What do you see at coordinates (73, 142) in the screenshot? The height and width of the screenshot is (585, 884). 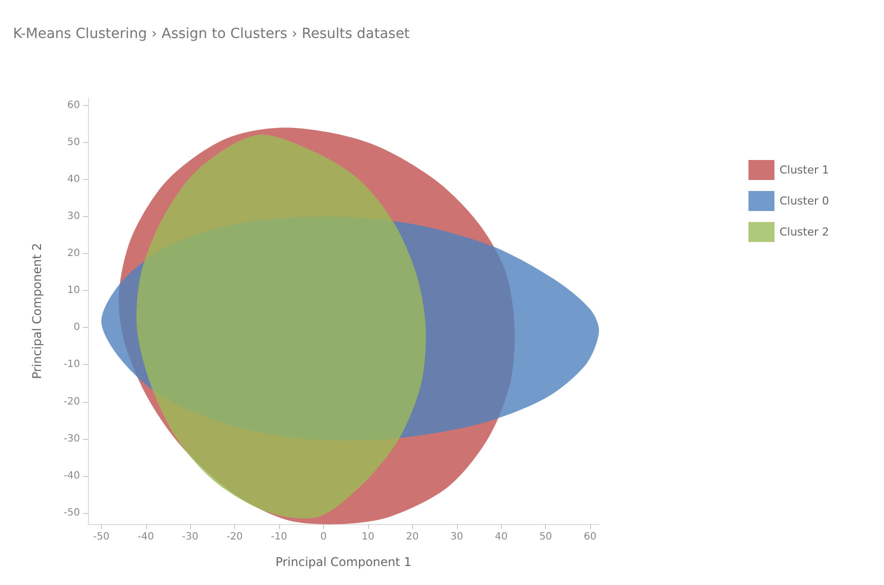 I see `y-tick-label: 50` at bounding box center [73, 142].